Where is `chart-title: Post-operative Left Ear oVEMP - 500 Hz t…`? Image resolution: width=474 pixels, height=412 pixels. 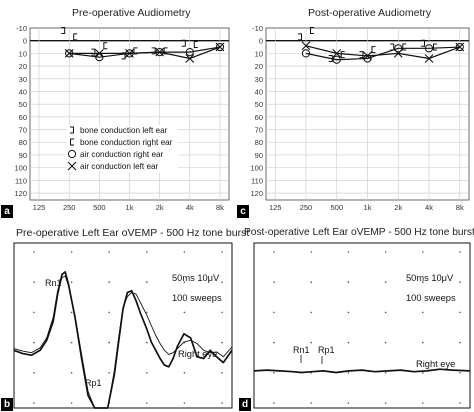
chart-title: Post-operative Left Ear oVEMP - 500 Hz t… is located at coordinates (359, 232).